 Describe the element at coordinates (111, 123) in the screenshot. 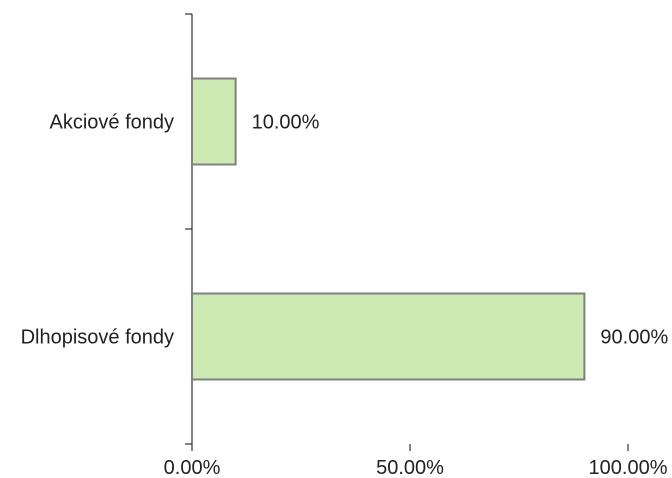

I see `category-label: Akciové fondy` at that location.